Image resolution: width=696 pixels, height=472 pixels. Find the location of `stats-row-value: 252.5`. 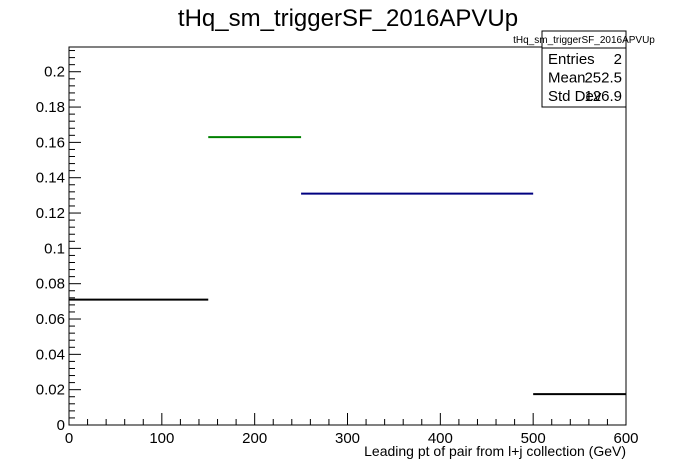

stats-row-value: 252.5 is located at coordinates (603, 78).